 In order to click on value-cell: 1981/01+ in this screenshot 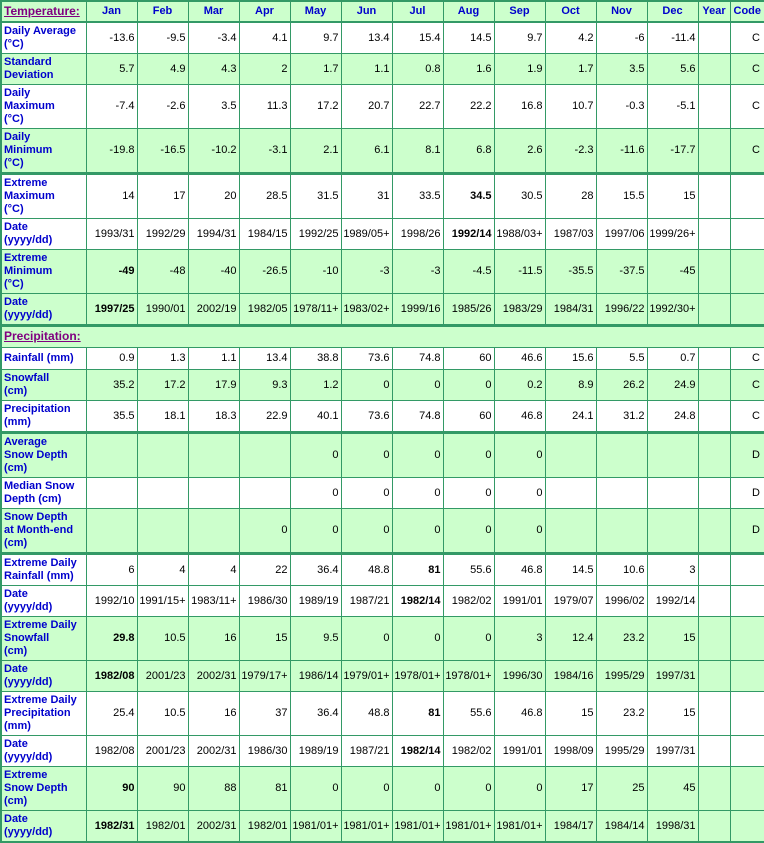, I will do `click(366, 826)`.